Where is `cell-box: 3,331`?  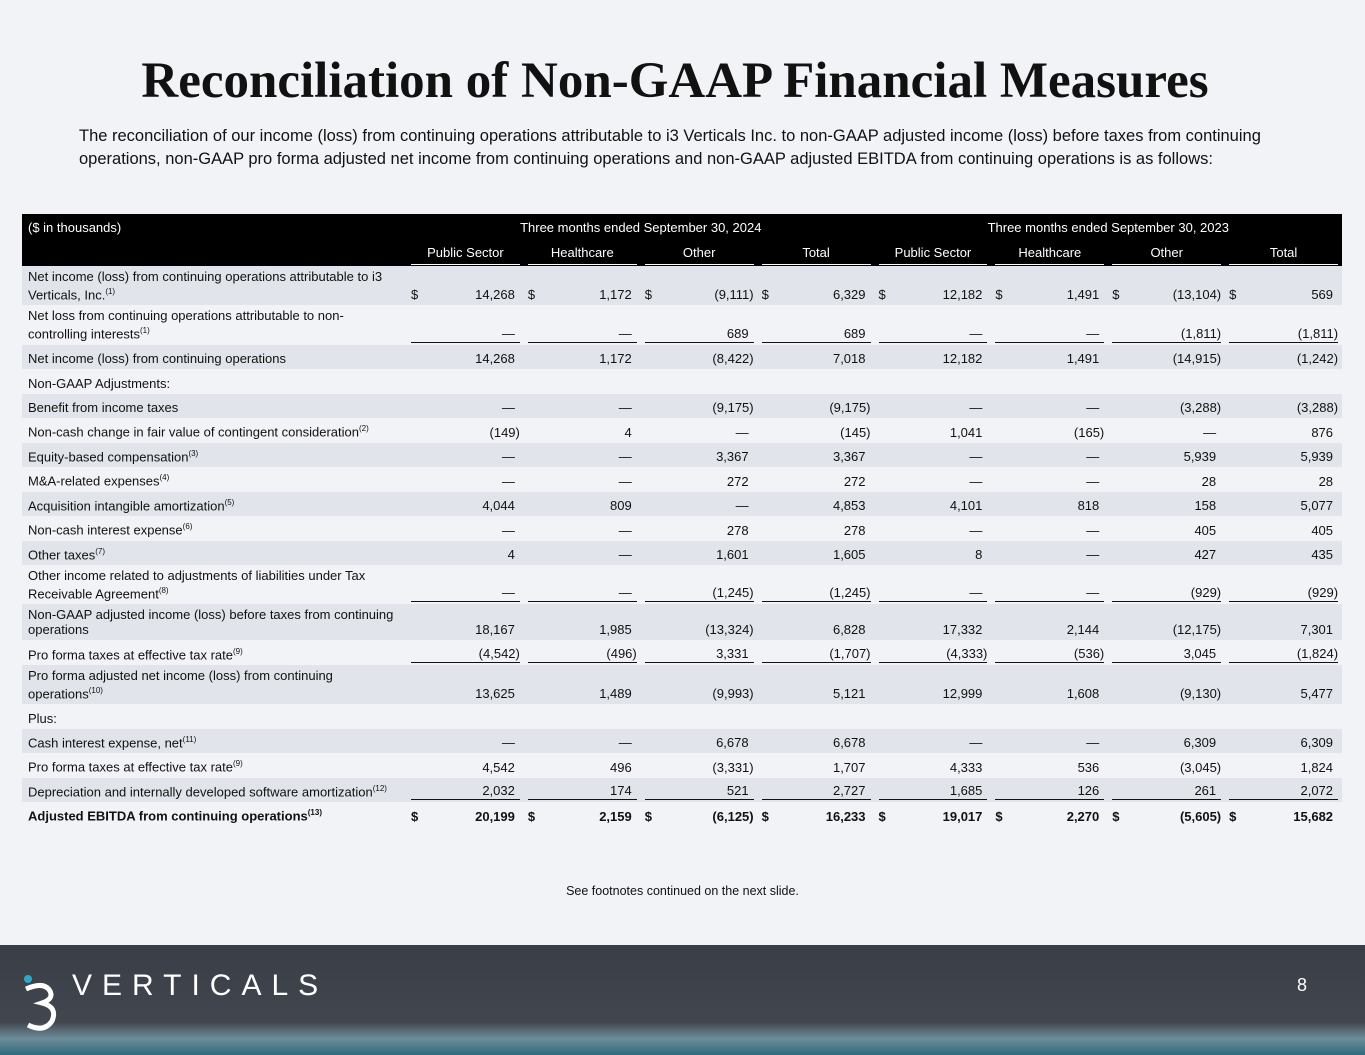
cell-box: 3,331 is located at coordinates (699, 654).